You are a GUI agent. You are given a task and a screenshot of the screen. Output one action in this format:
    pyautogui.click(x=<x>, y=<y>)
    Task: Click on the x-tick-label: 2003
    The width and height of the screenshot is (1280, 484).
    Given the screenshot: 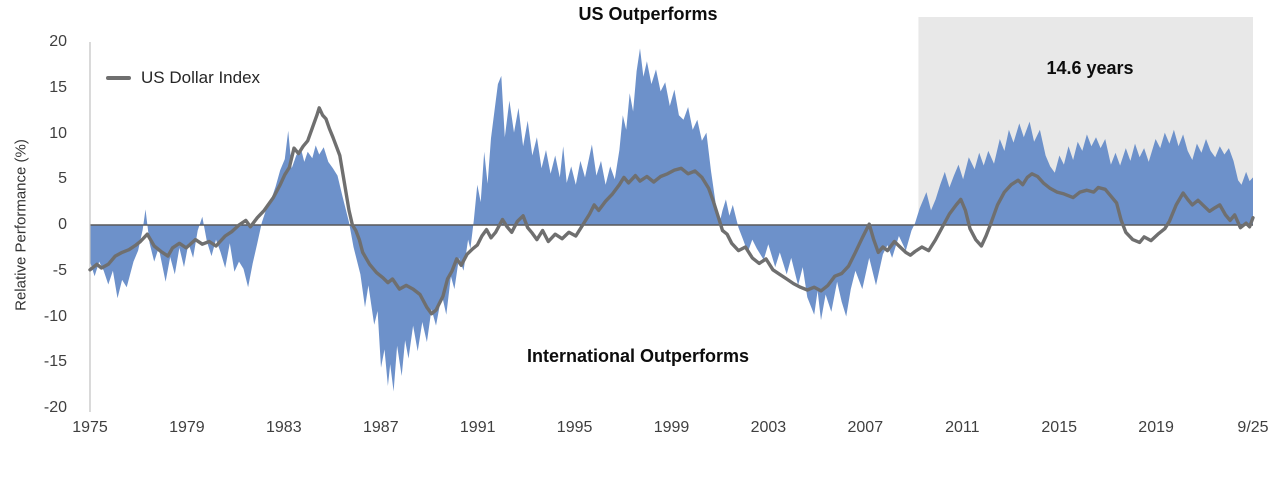 What is the action you would take?
    pyautogui.click(x=768, y=427)
    